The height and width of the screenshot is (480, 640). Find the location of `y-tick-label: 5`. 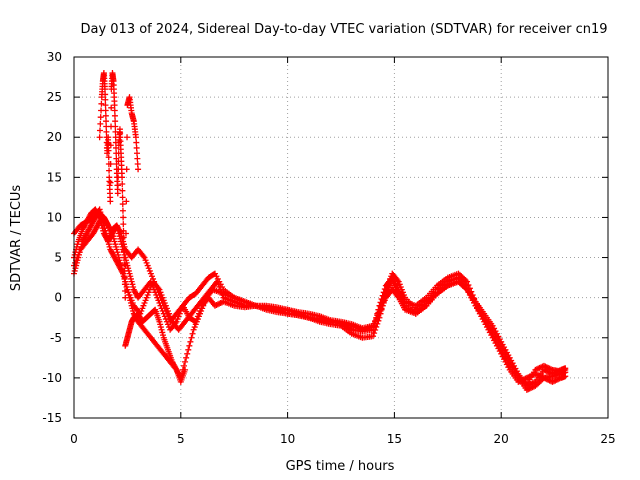

y-tick-label: 5 is located at coordinates (58, 258).